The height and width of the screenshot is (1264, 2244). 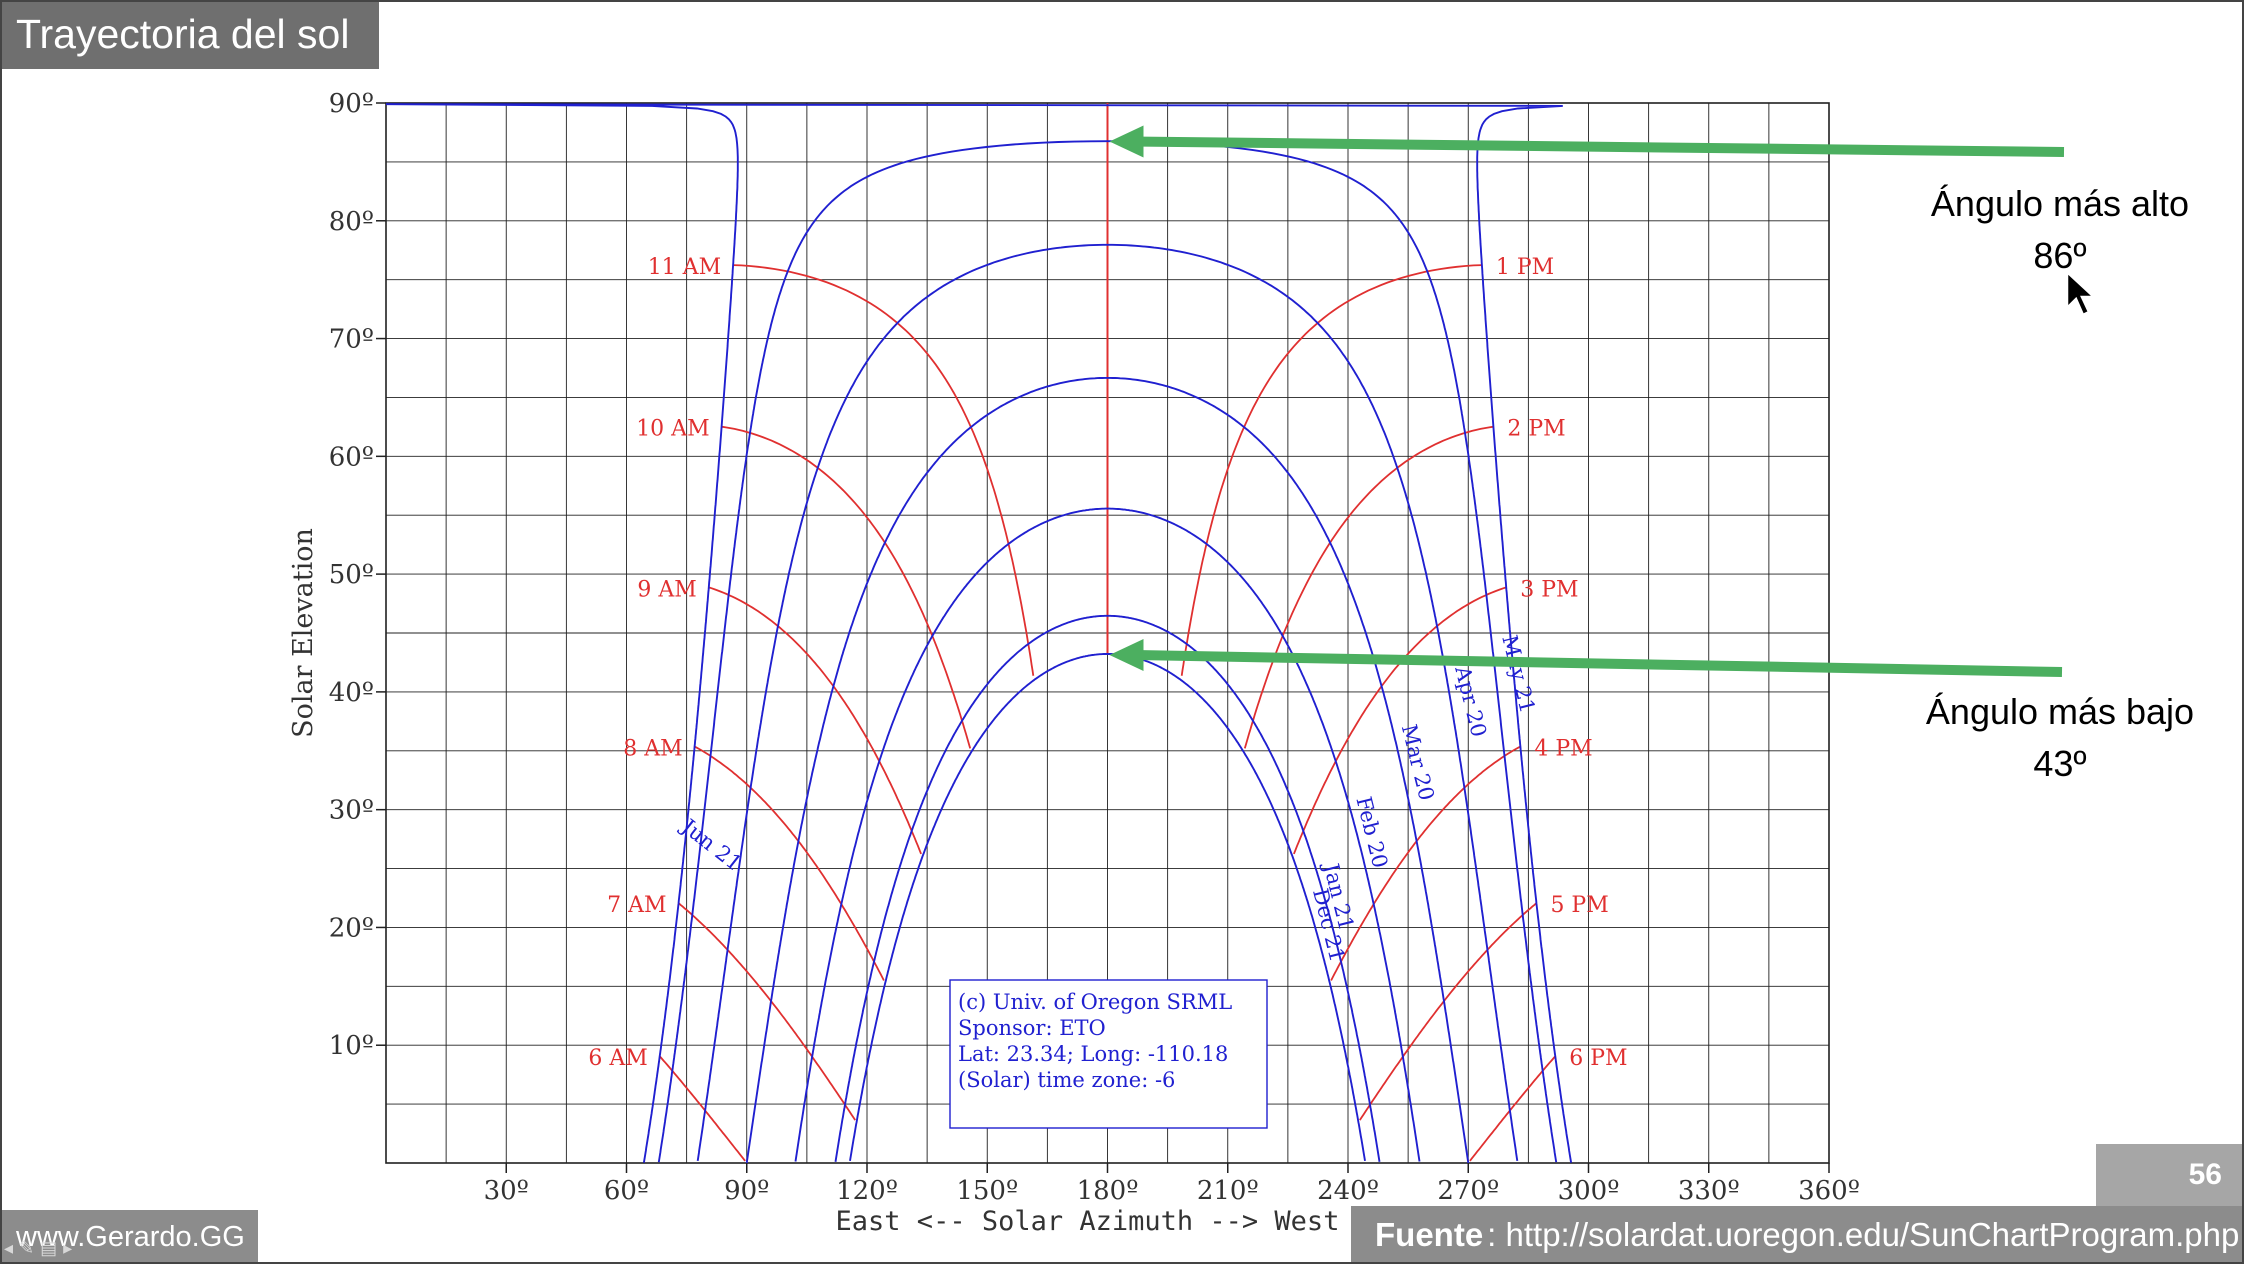 What do you see at coordinates (1093, 1054) in the screenshot?
I see `info-box-line: Lat: 23.34; Long: -110.18` at bounding box center [1093, 1054].